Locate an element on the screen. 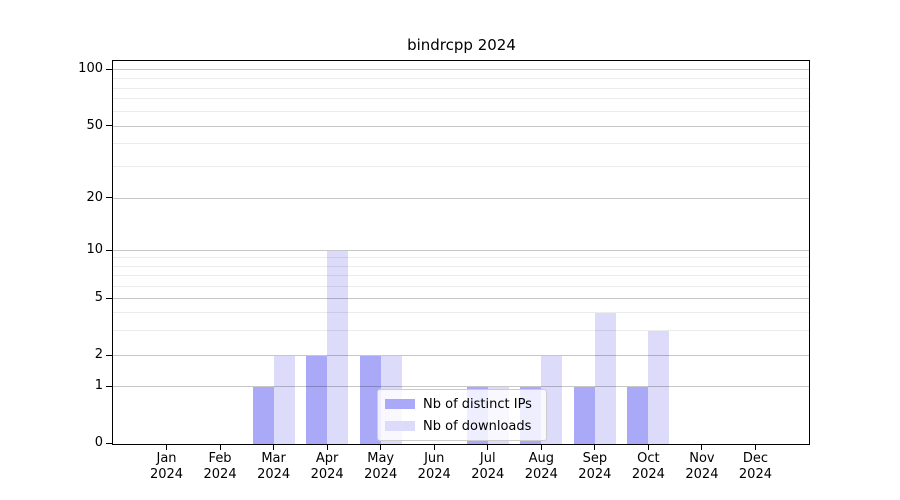  bar-sep-distinct-ips is located at coordinates (584, 415).